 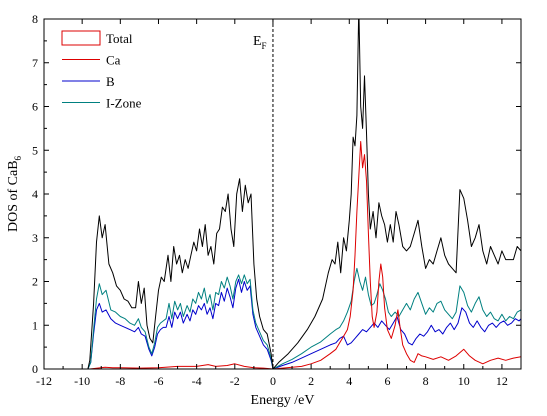 What do you see at coordinates (81, 38) in the screenshot?
I see `legend-swatch-total` at bounding box center [81, 38].